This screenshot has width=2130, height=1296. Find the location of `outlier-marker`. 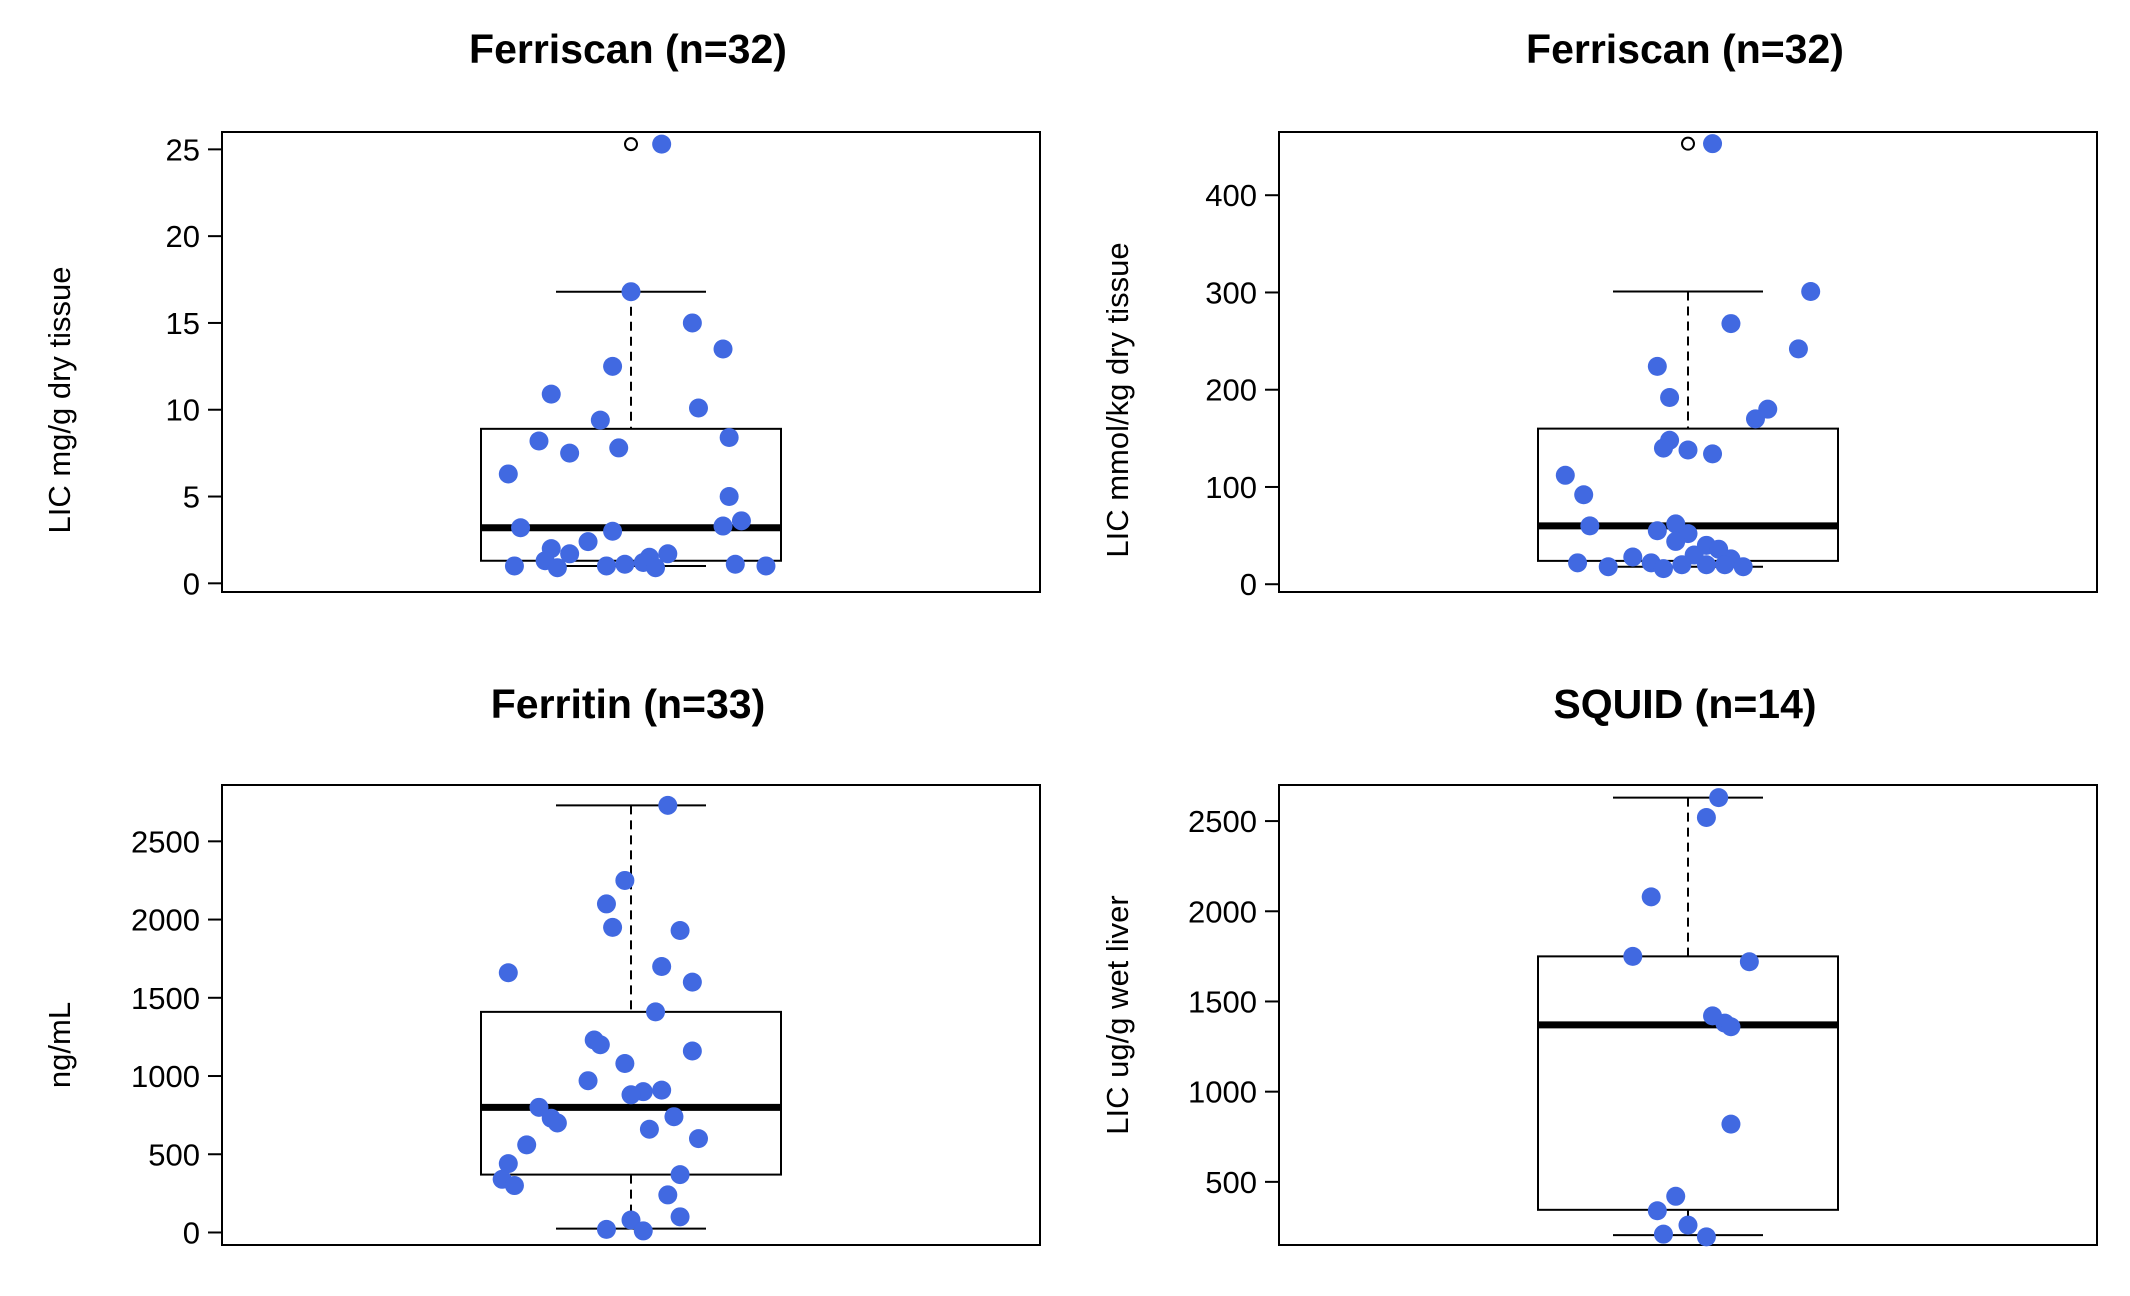

outlier-marker is located at coordinates (631, 144).